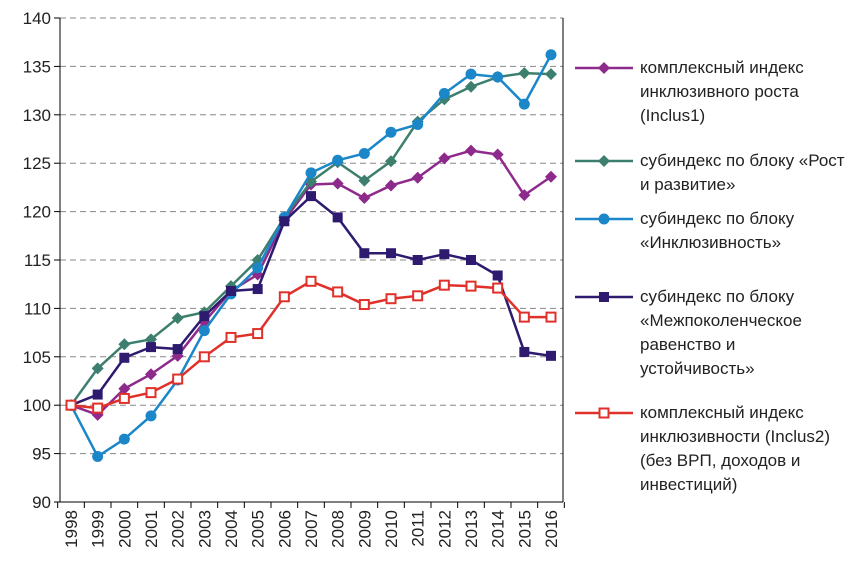 Image resolution: width=856 pixels, height=562 pixels. I want to click on x-tick-label: 2008, so click(338, 529).